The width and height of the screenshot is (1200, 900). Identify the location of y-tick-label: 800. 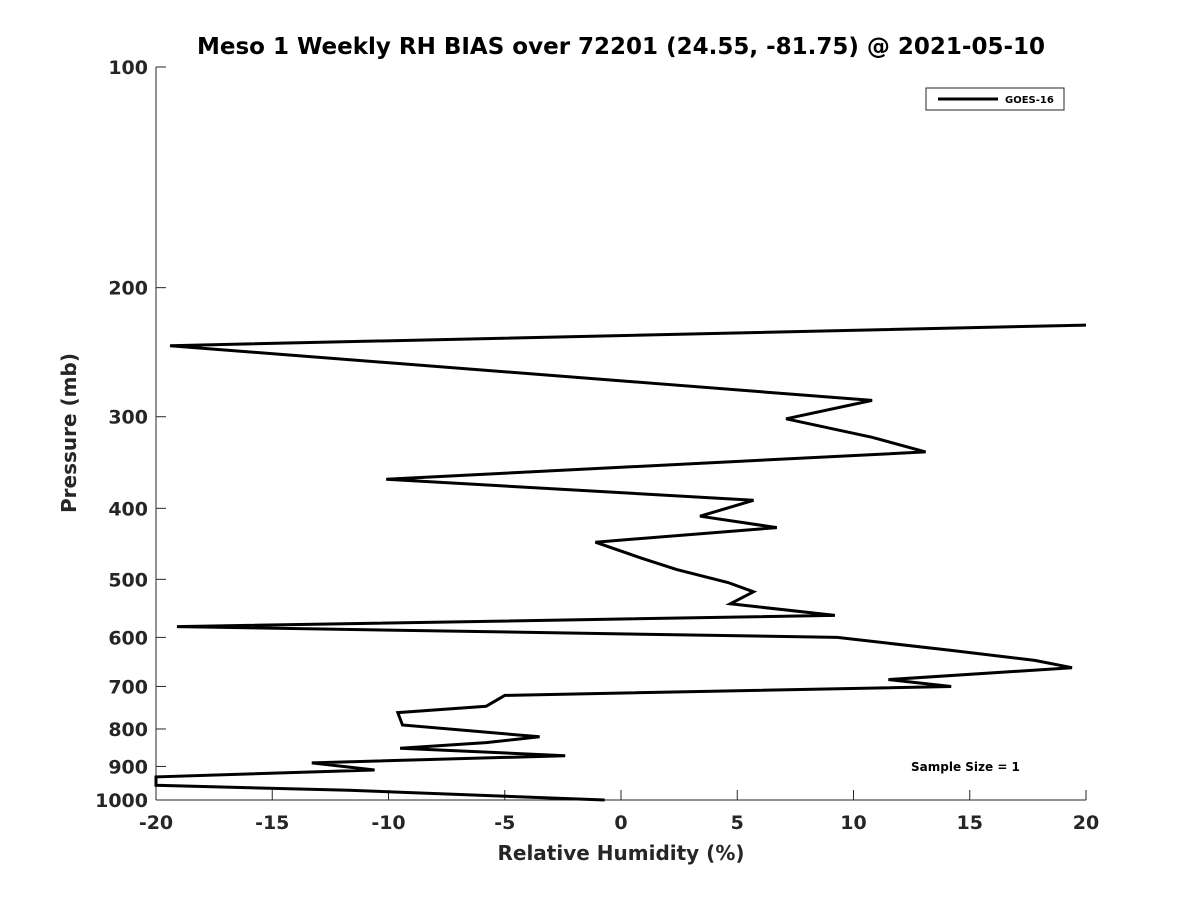
(128, 730).